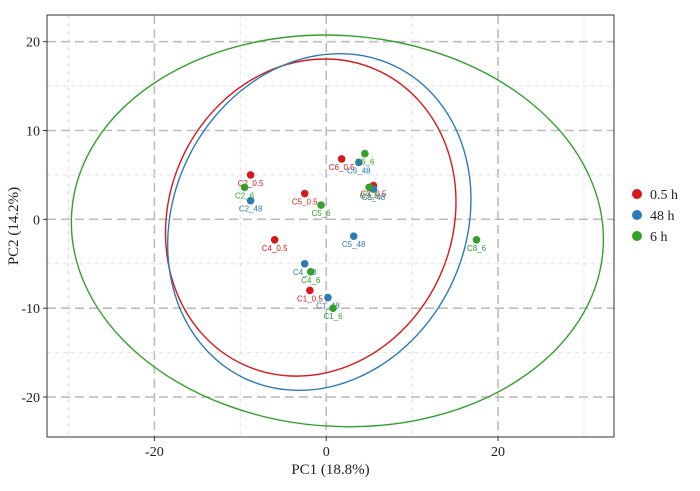 The width and height of the screenshot is (700, 491). What do you see at coordinates (326, 452) in the screenshot?
I see `x-tick-label: 0` at bounding box center [326, 452].